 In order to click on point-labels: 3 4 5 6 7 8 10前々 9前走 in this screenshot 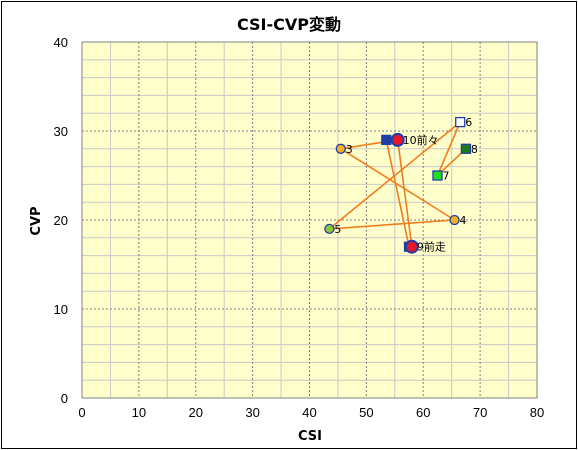, I will do `click(406, 185)`.